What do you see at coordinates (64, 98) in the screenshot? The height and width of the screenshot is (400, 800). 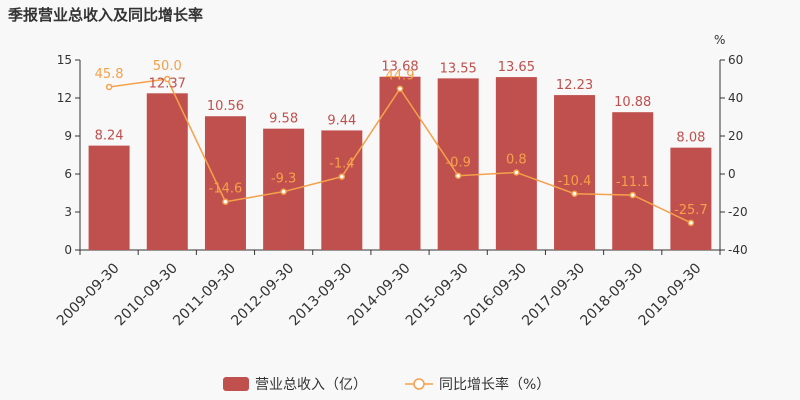 I see `left-axis-tick-label: 12` at bounding box center [64, 98].